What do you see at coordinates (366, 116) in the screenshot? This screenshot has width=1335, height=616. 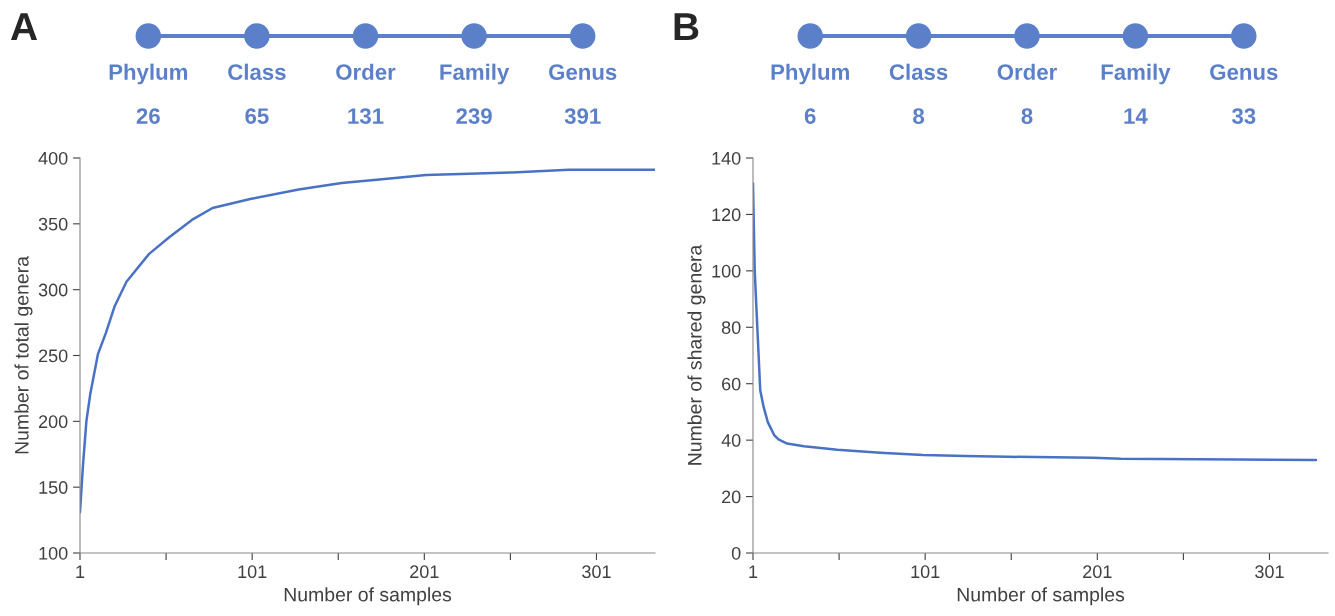 I see `data-label: 131` at bounding box center [366, 116].